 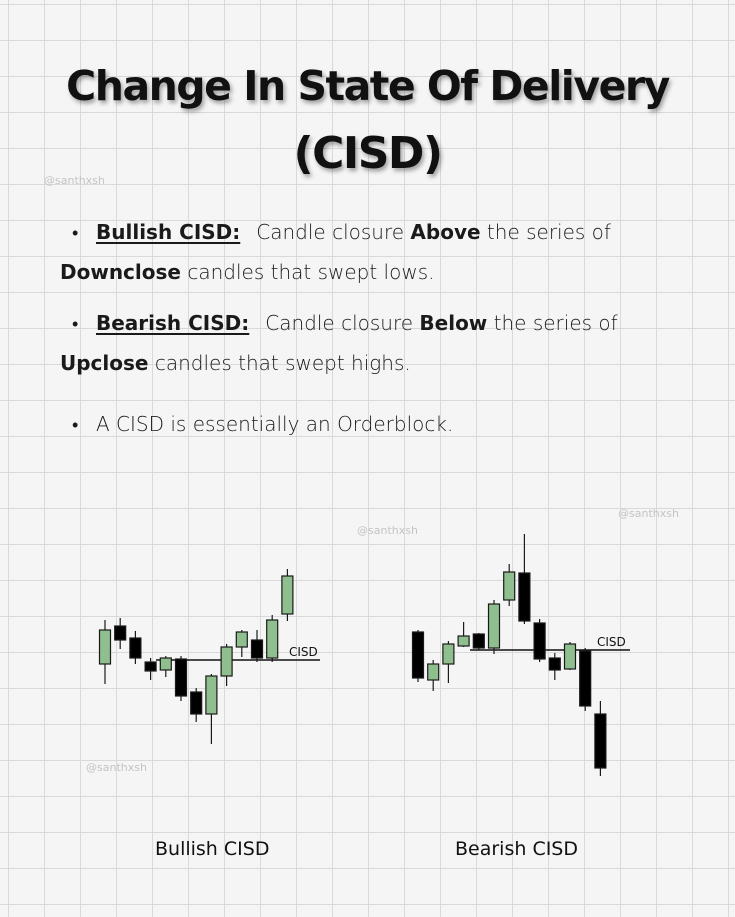 I want to click on bullet-bullish-cont: Downclose candles that swept lows., so click(x=247, y=272).